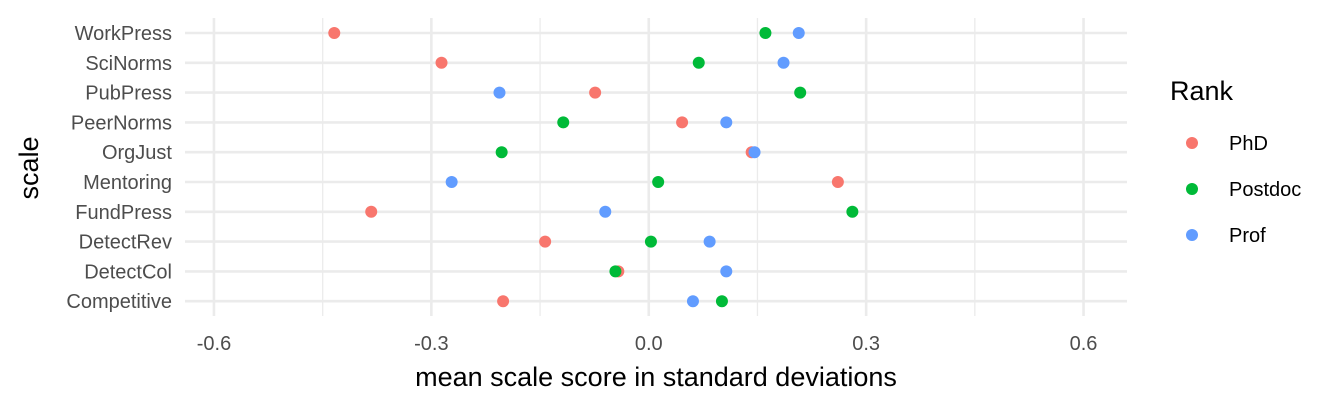 The height and width of the screenshot is (408, 1344). I want to click on point-postdoc-scinorms, so click(698, 62).